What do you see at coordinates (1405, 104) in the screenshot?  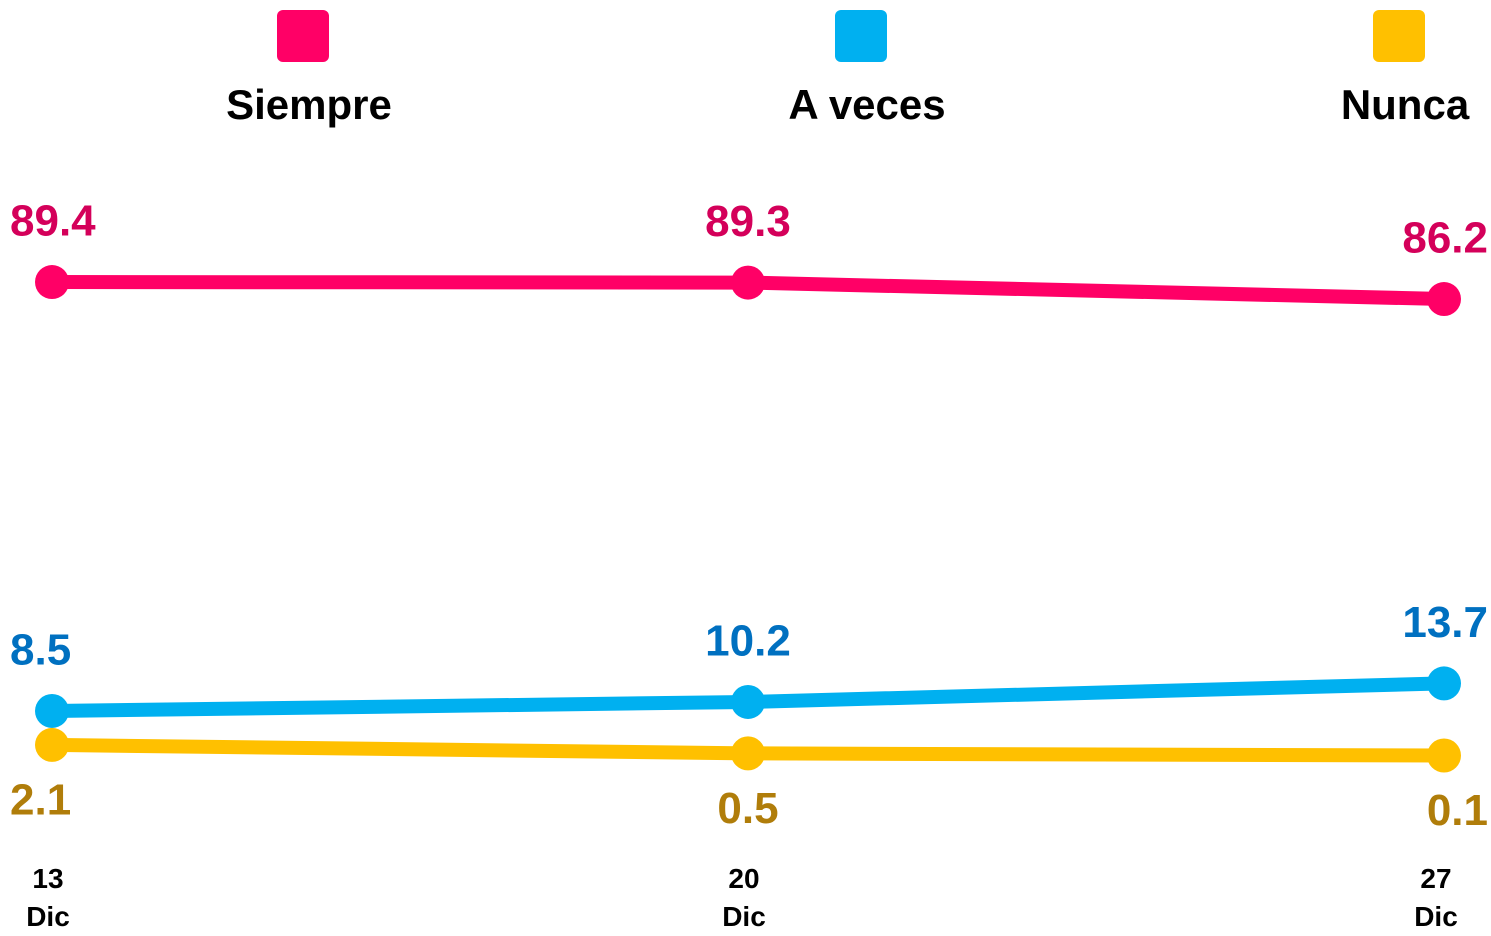 I see `legend-label: Nunca` at bounding box center [1405, 104].